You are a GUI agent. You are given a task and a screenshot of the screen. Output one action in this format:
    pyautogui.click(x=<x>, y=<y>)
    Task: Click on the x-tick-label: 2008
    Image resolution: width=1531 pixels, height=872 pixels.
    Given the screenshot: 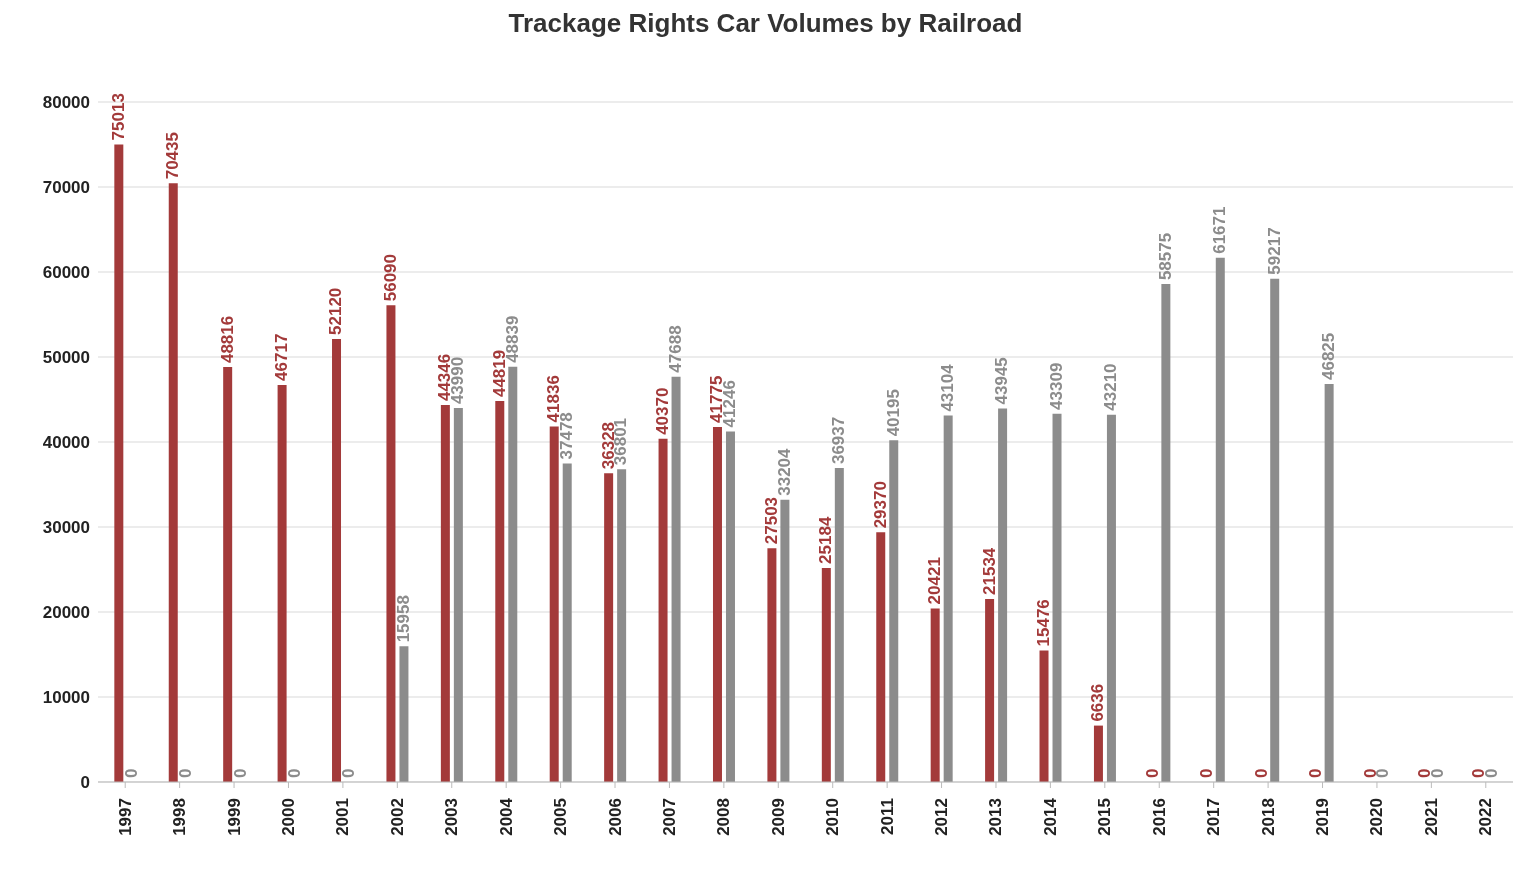 What is the action you would take?
    pyautogui.click(x=724, y=817)
    